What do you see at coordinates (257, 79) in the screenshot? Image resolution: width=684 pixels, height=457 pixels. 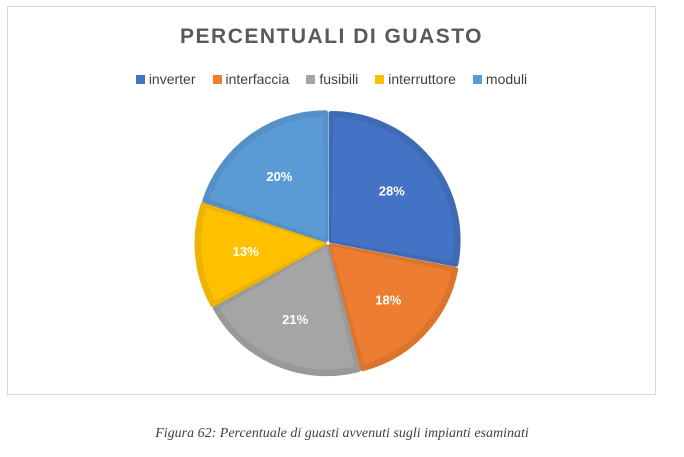 I see `legend-label: interfaccia` at bounding box center [257, 79].